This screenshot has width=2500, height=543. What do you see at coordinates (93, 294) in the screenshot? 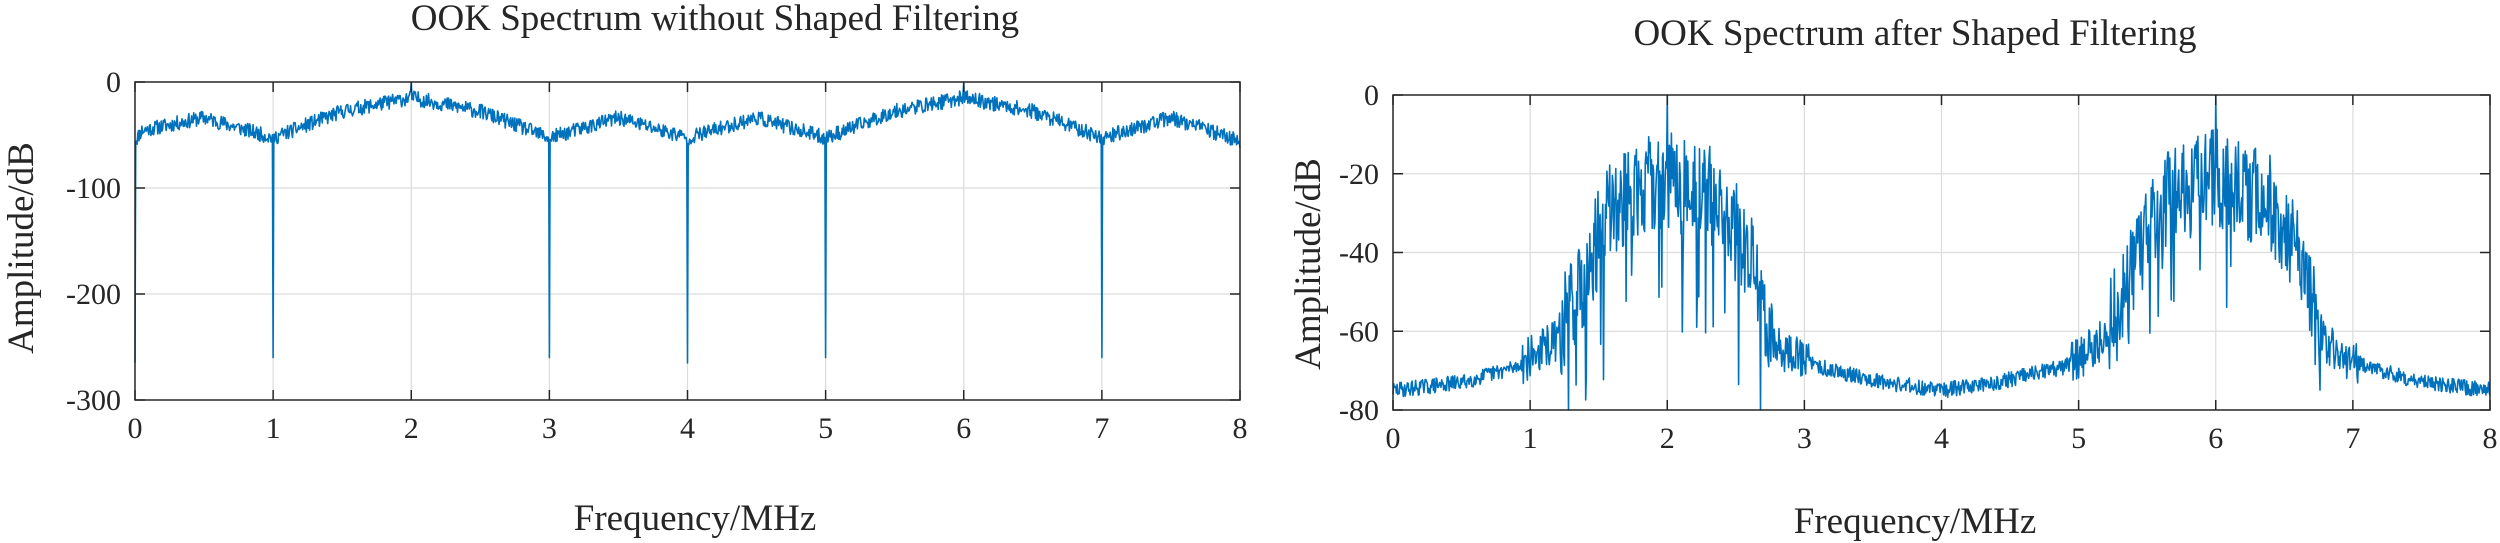
I see `y-tick-label: -200` at bounding box center [93, 294].